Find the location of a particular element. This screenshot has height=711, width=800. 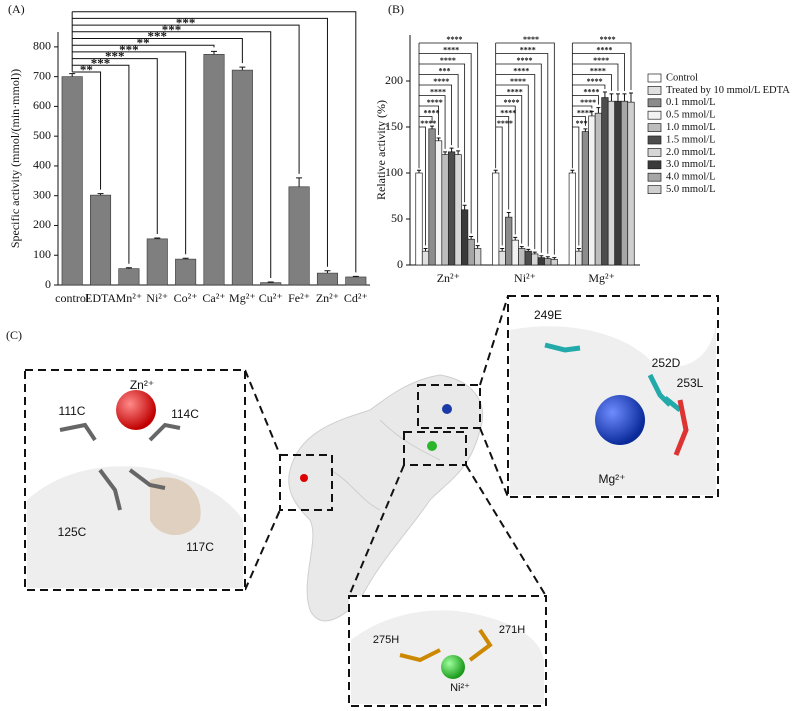

legend-label: 1.0 mmol/L is located at coordinates (691, 127).